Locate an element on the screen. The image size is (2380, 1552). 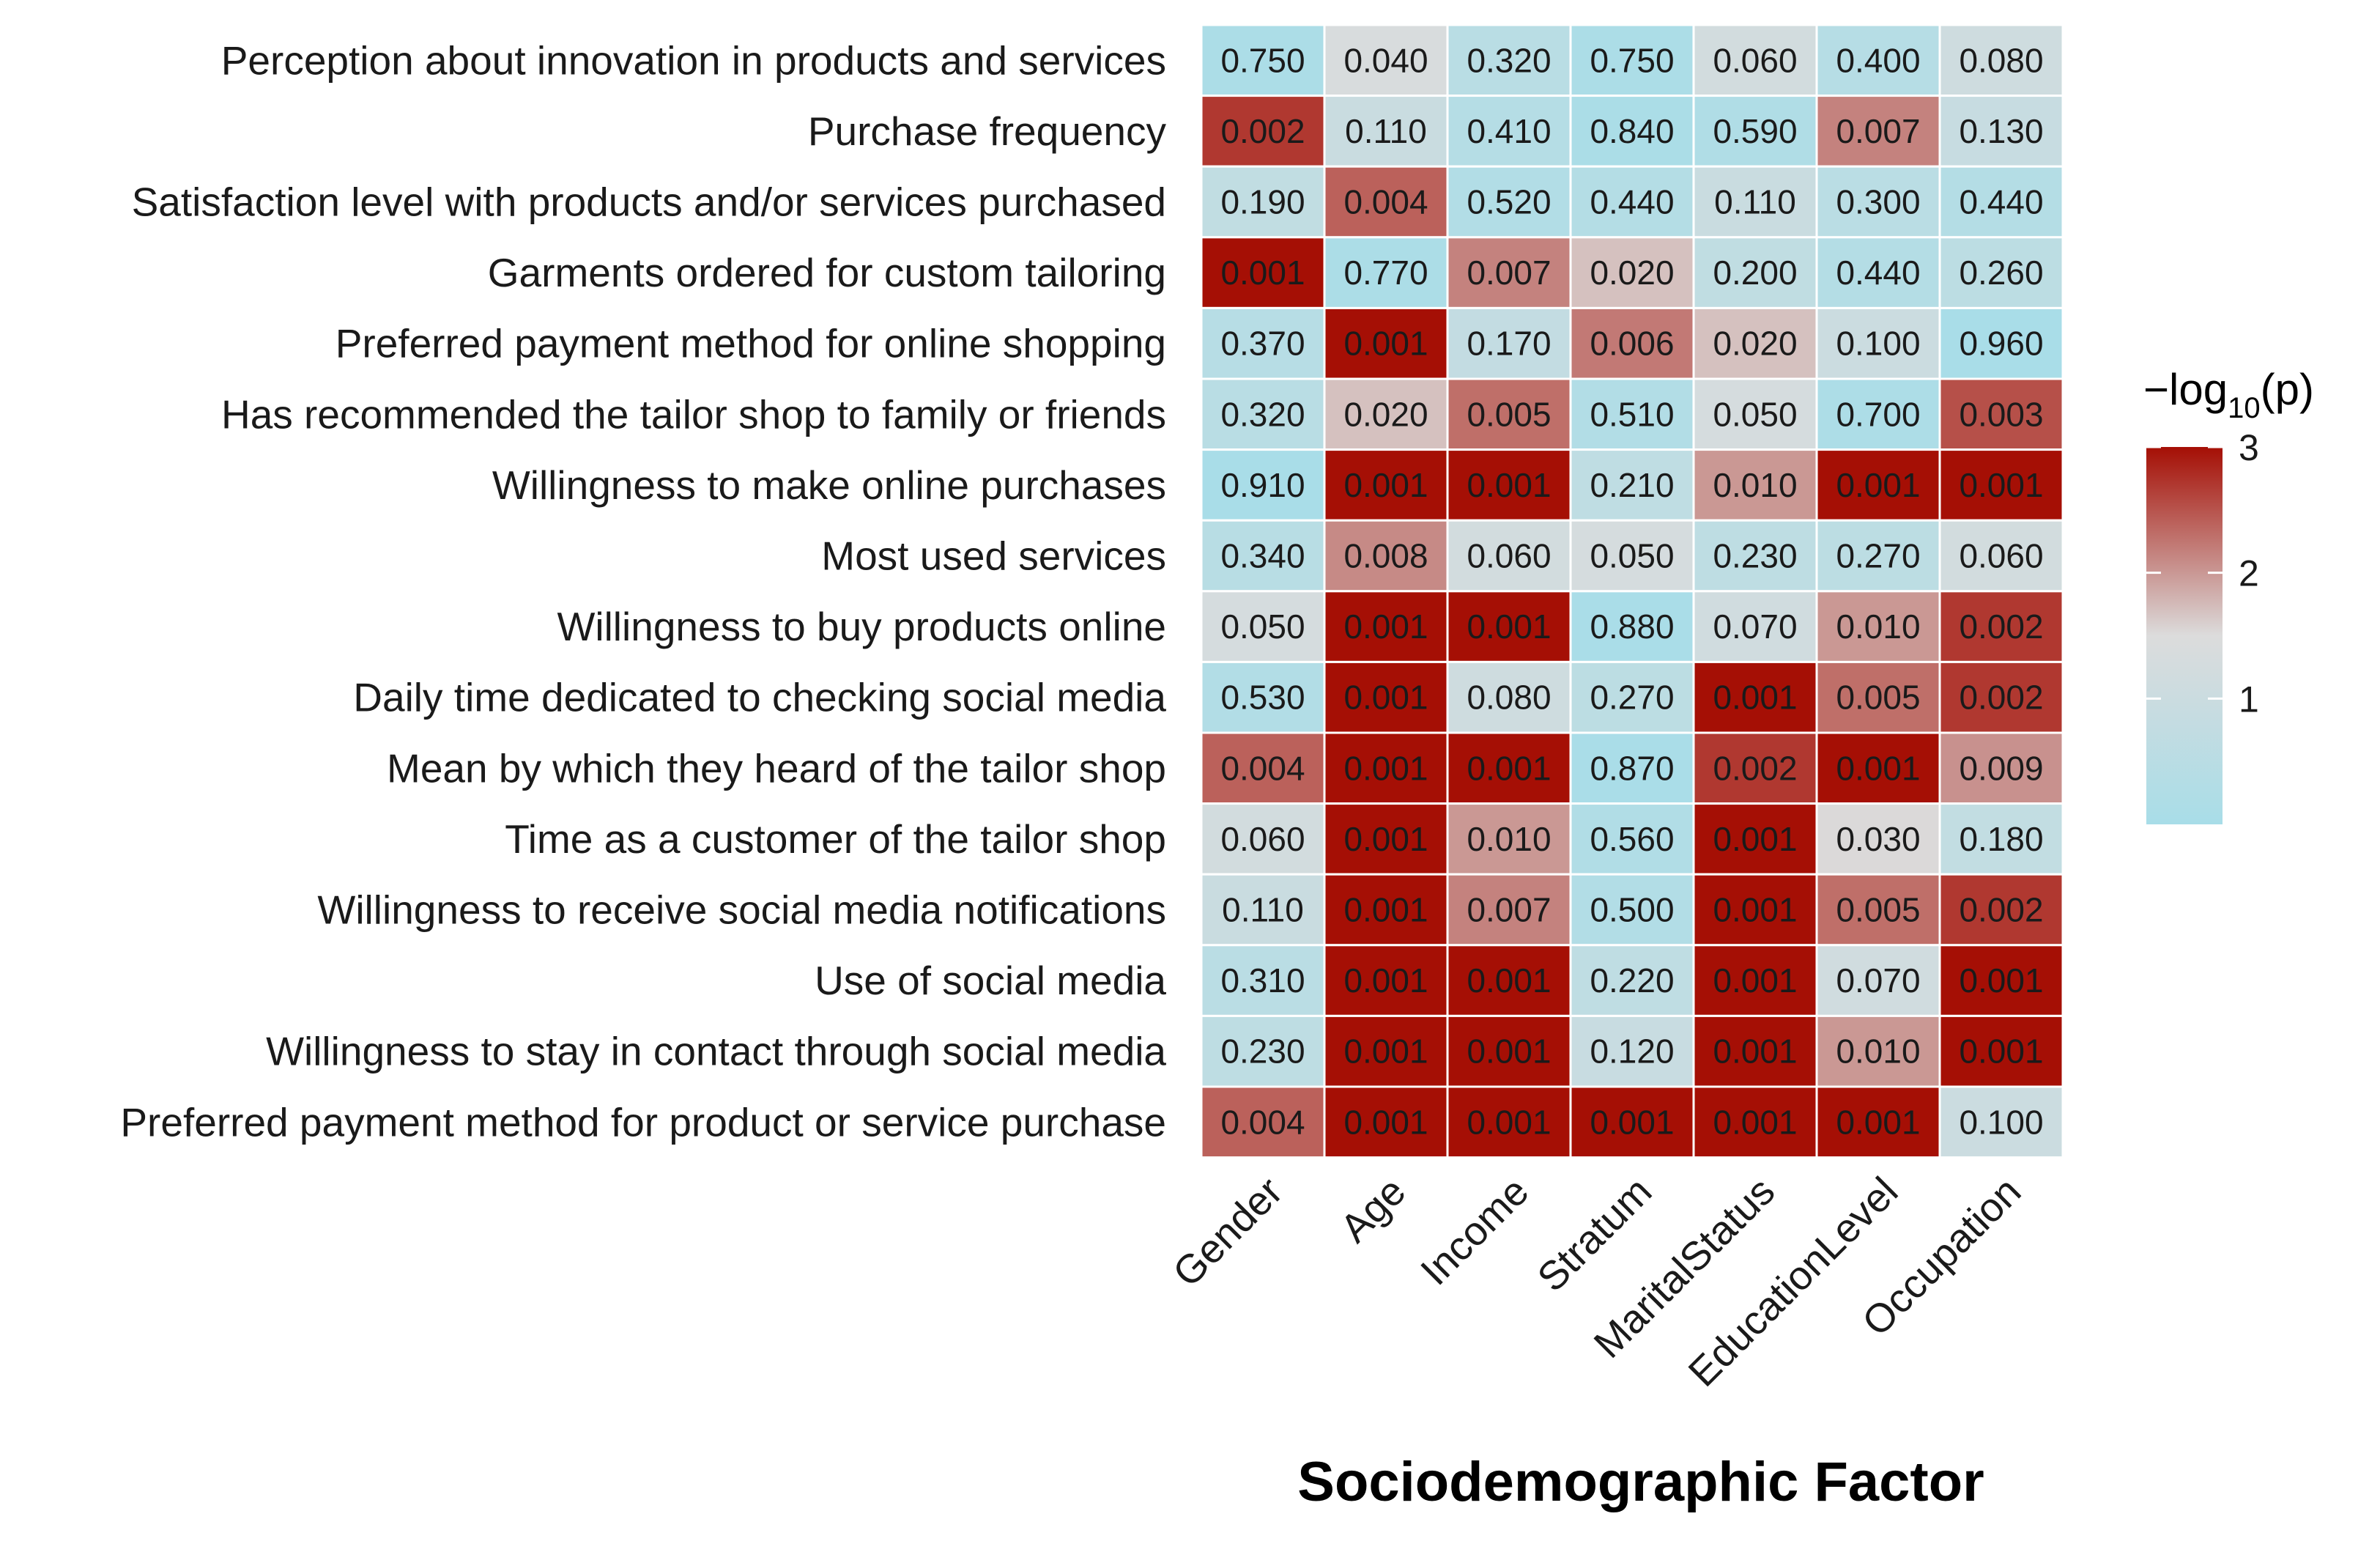
cell-value-label: 0.770 is located at coordinates (1385, 273).